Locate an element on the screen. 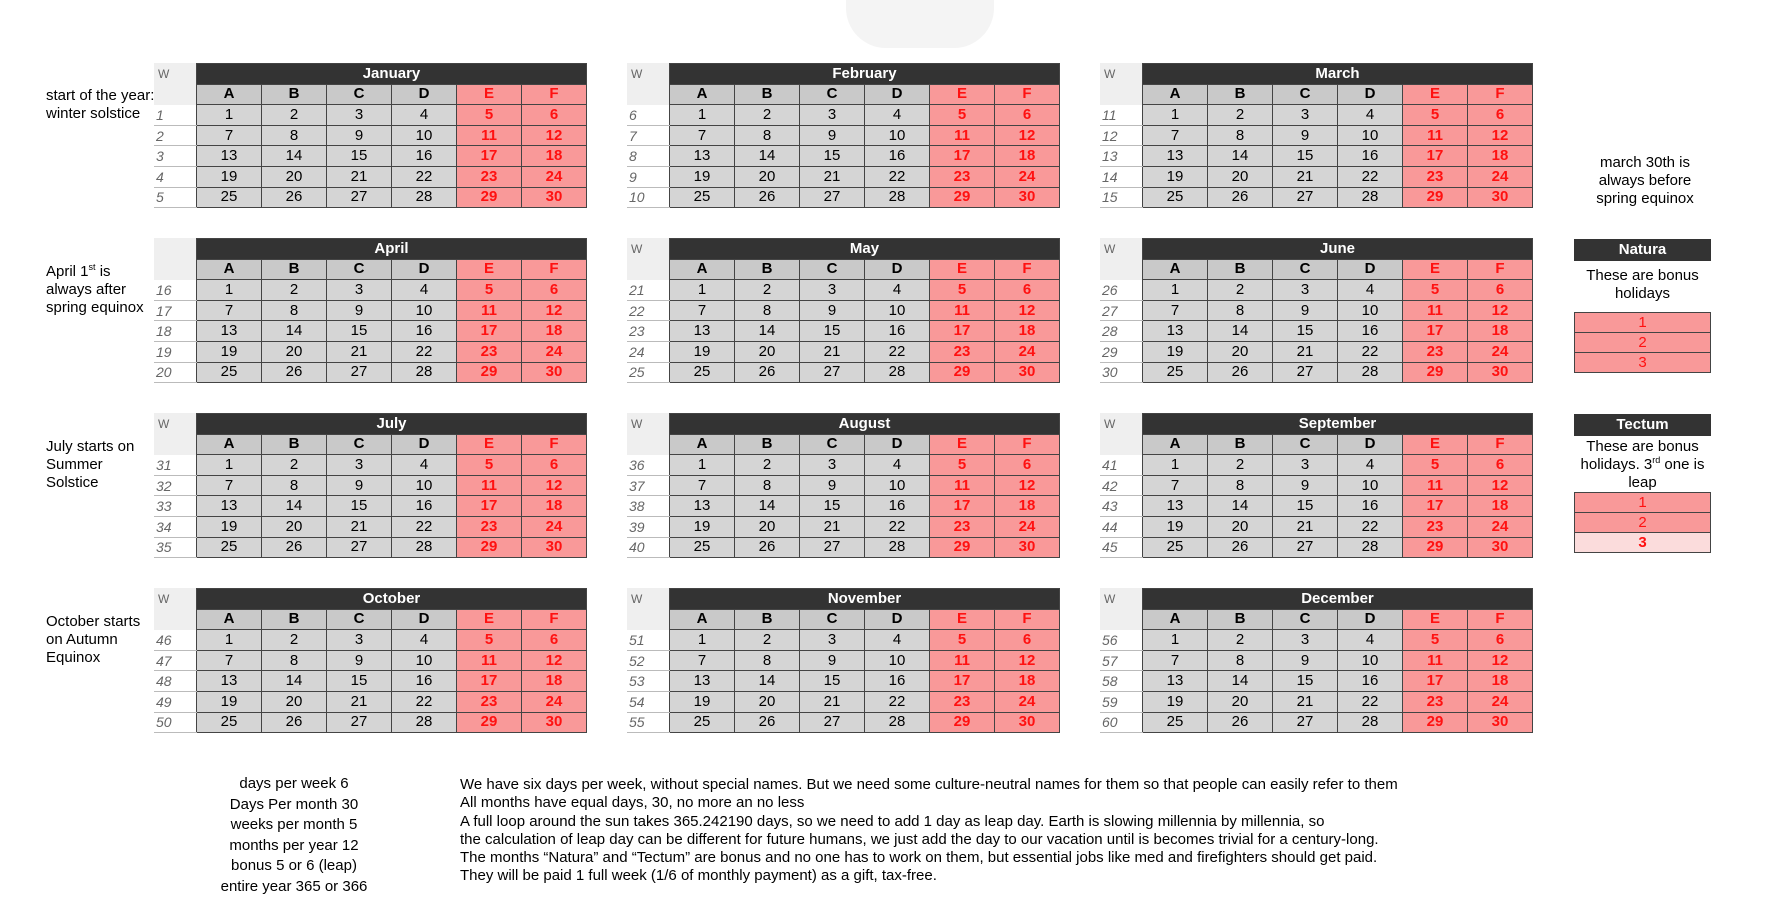  week-number: 4 is located at coordinates (175, 177).